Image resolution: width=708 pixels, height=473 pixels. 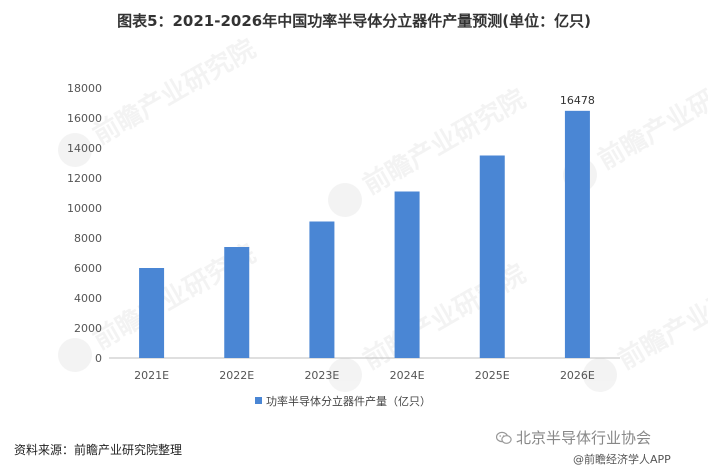 What do you see at coordinates (98, 358) in the screenshot?
I see `y-tick-label: 0` at bounding box center [98, 358].